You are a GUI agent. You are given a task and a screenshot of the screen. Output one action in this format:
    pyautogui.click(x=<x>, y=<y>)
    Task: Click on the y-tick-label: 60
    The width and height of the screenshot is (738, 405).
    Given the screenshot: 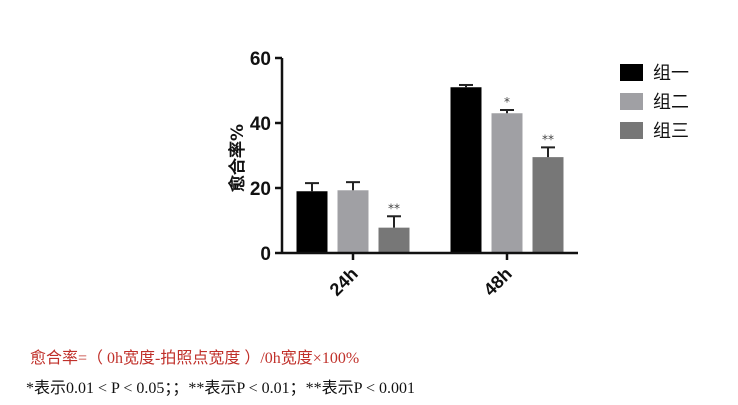 What is the action you would take?
    pyautogui.click(x=260, y=59)
    